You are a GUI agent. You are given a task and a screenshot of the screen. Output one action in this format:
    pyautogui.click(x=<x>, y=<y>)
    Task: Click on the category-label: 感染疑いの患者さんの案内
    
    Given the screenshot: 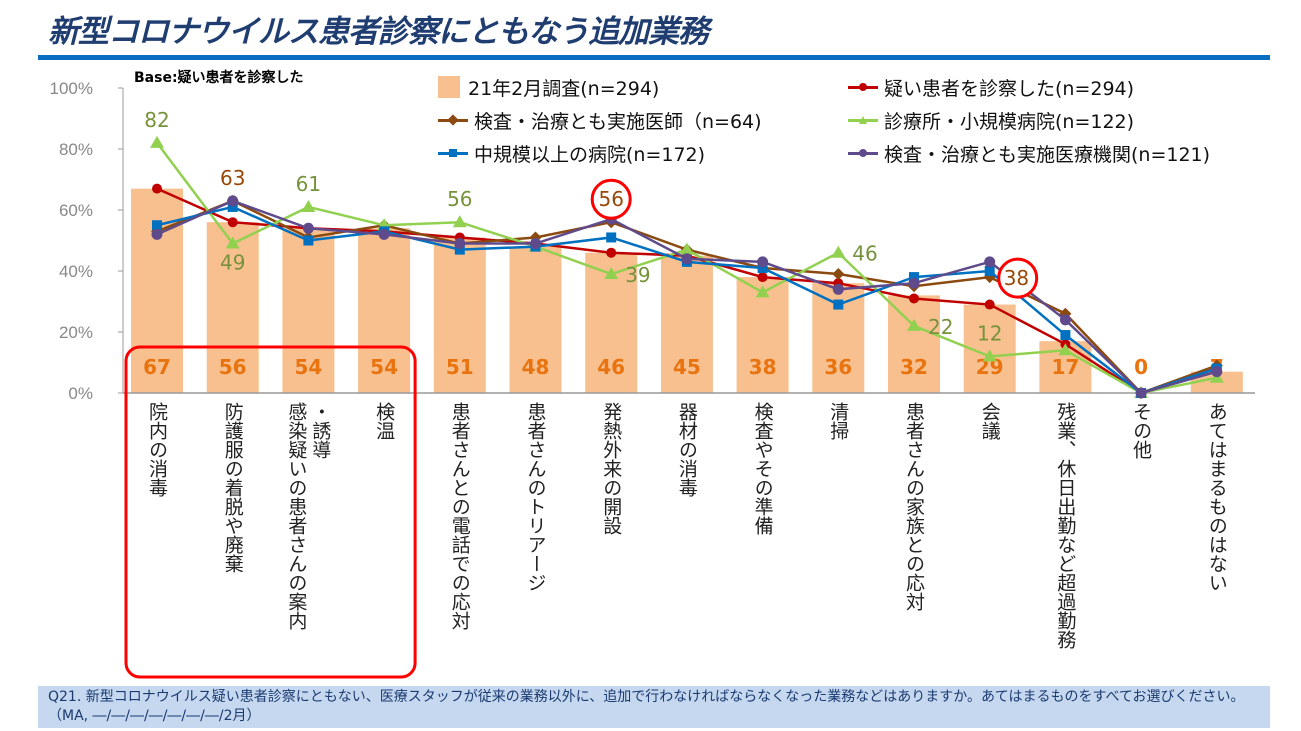 What is the action you would take?
    pyautogui.click(x=296, y=516)
    